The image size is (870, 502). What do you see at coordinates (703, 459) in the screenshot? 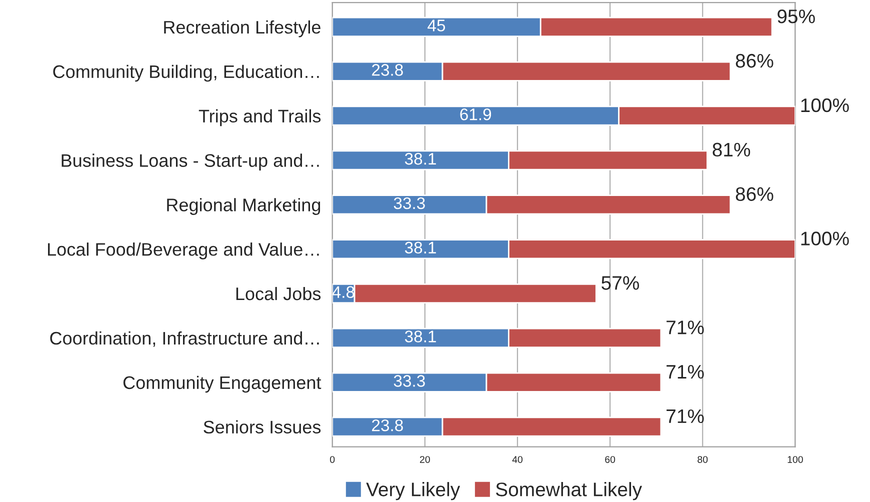
I see `x-tick-label: 80` at bounding box center [703, 459].